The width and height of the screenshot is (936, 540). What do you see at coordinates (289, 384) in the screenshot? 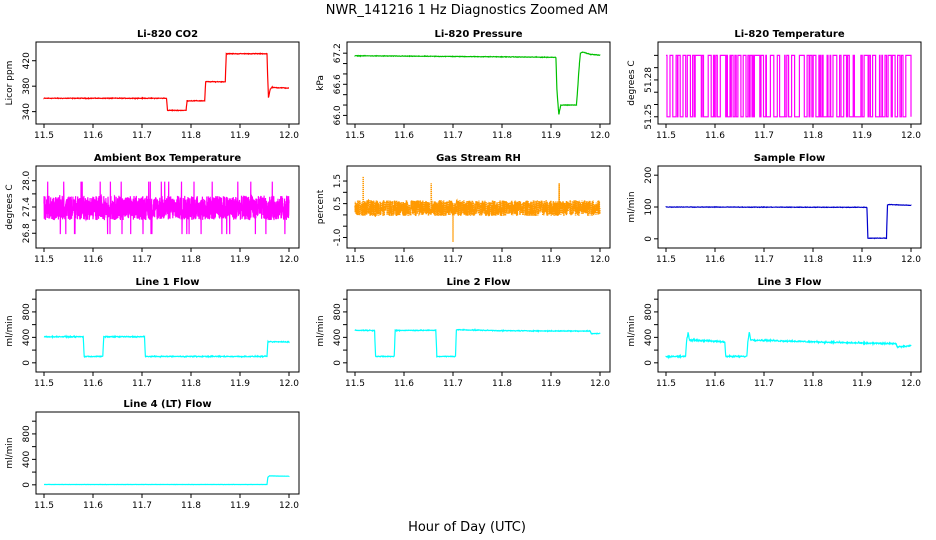
I see `x-tick-label-line-1-flow: 12.0` at bounding box center [289, 384].